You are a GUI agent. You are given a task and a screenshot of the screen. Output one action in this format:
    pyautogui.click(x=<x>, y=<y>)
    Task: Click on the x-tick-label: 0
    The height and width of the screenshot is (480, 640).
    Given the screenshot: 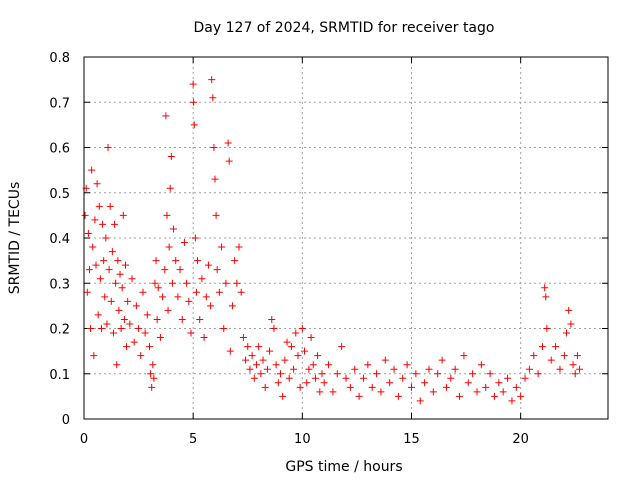 What is the action you would take?
    pyautogui.click(x=84, y=439)
    